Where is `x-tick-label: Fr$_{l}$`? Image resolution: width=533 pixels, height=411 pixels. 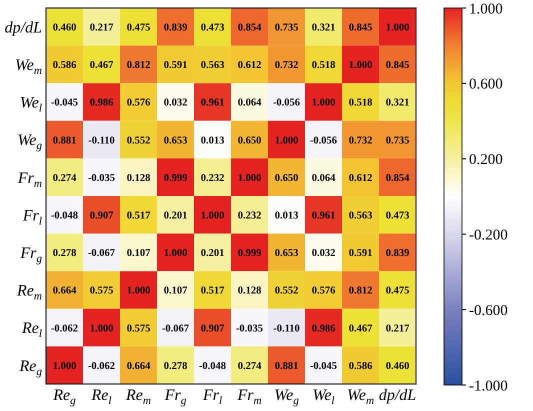 x-tick-label: Fr$_{l}$ is located at coordinates (212, 397).